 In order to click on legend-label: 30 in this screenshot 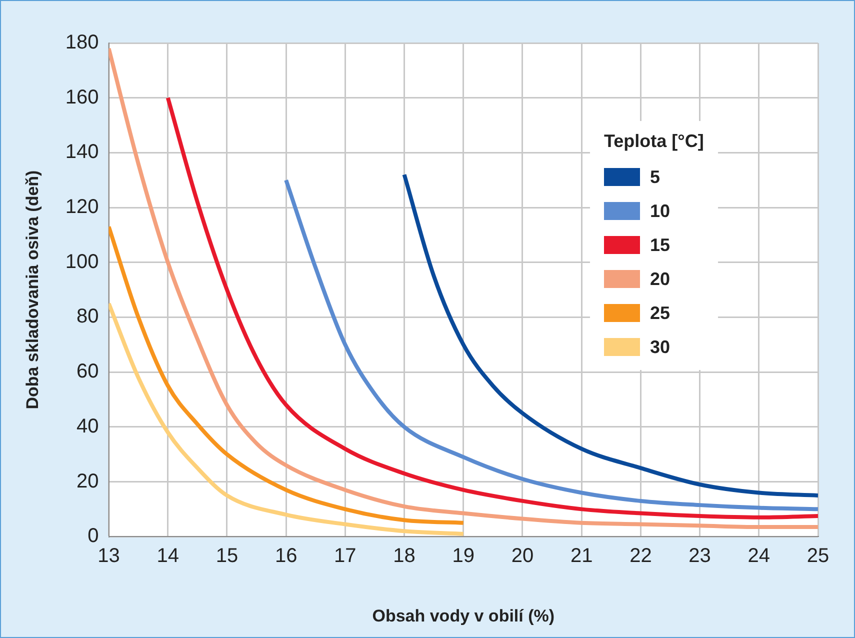, I will do `click(660, 347)`.